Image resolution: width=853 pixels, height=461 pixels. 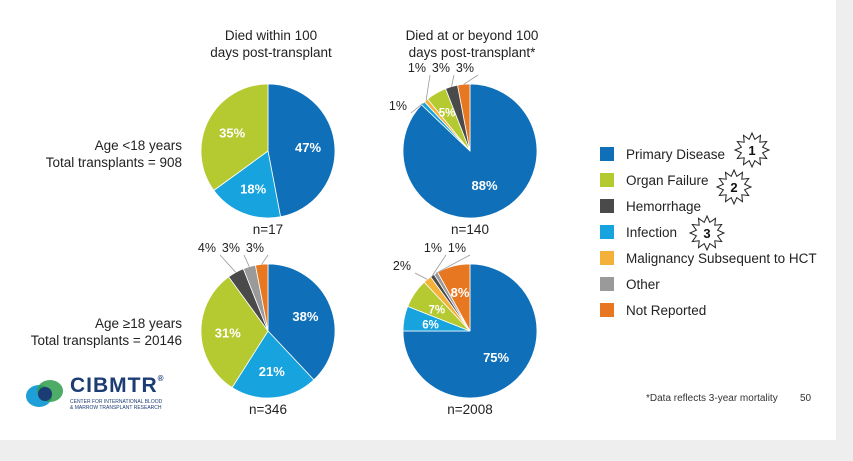 I want to click on legend-item-infection: Infection, so click(x=638, y=232).